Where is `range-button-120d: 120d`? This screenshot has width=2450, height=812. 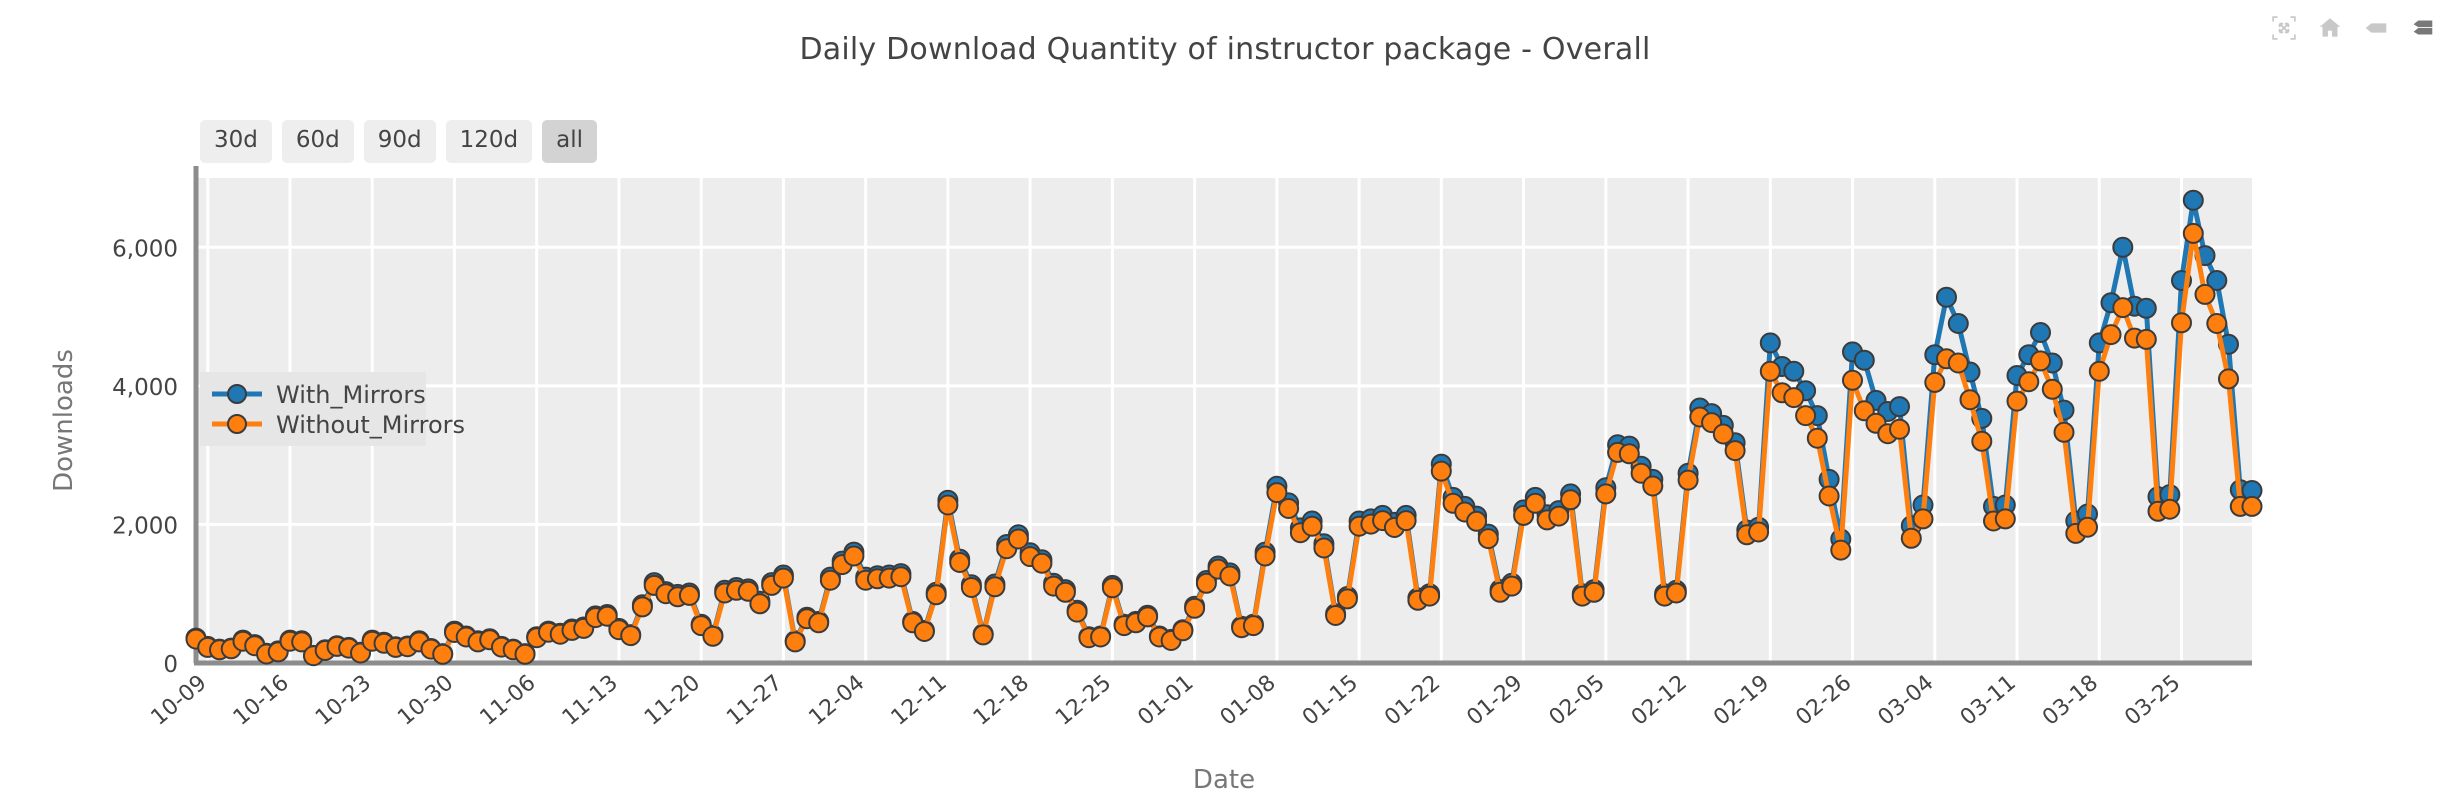 range-button-120d: 120d is located at coordinates (489, 141).